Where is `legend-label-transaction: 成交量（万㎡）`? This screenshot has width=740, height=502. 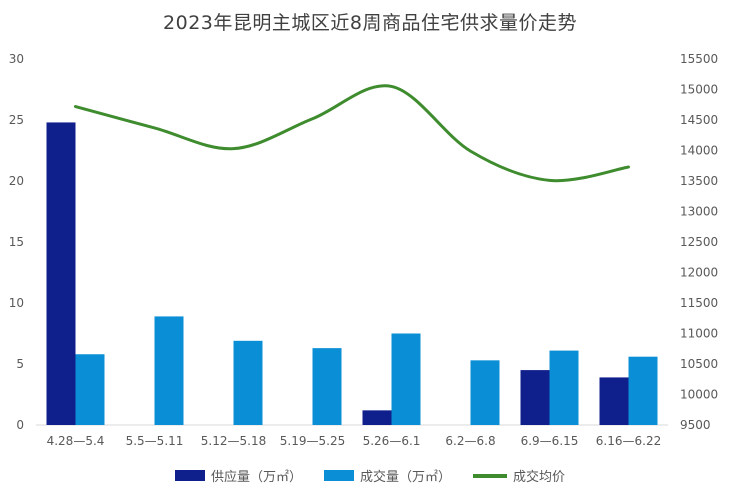
legend-label-transaction: 成交量（万㎡） is located at coordinates (405, 477).